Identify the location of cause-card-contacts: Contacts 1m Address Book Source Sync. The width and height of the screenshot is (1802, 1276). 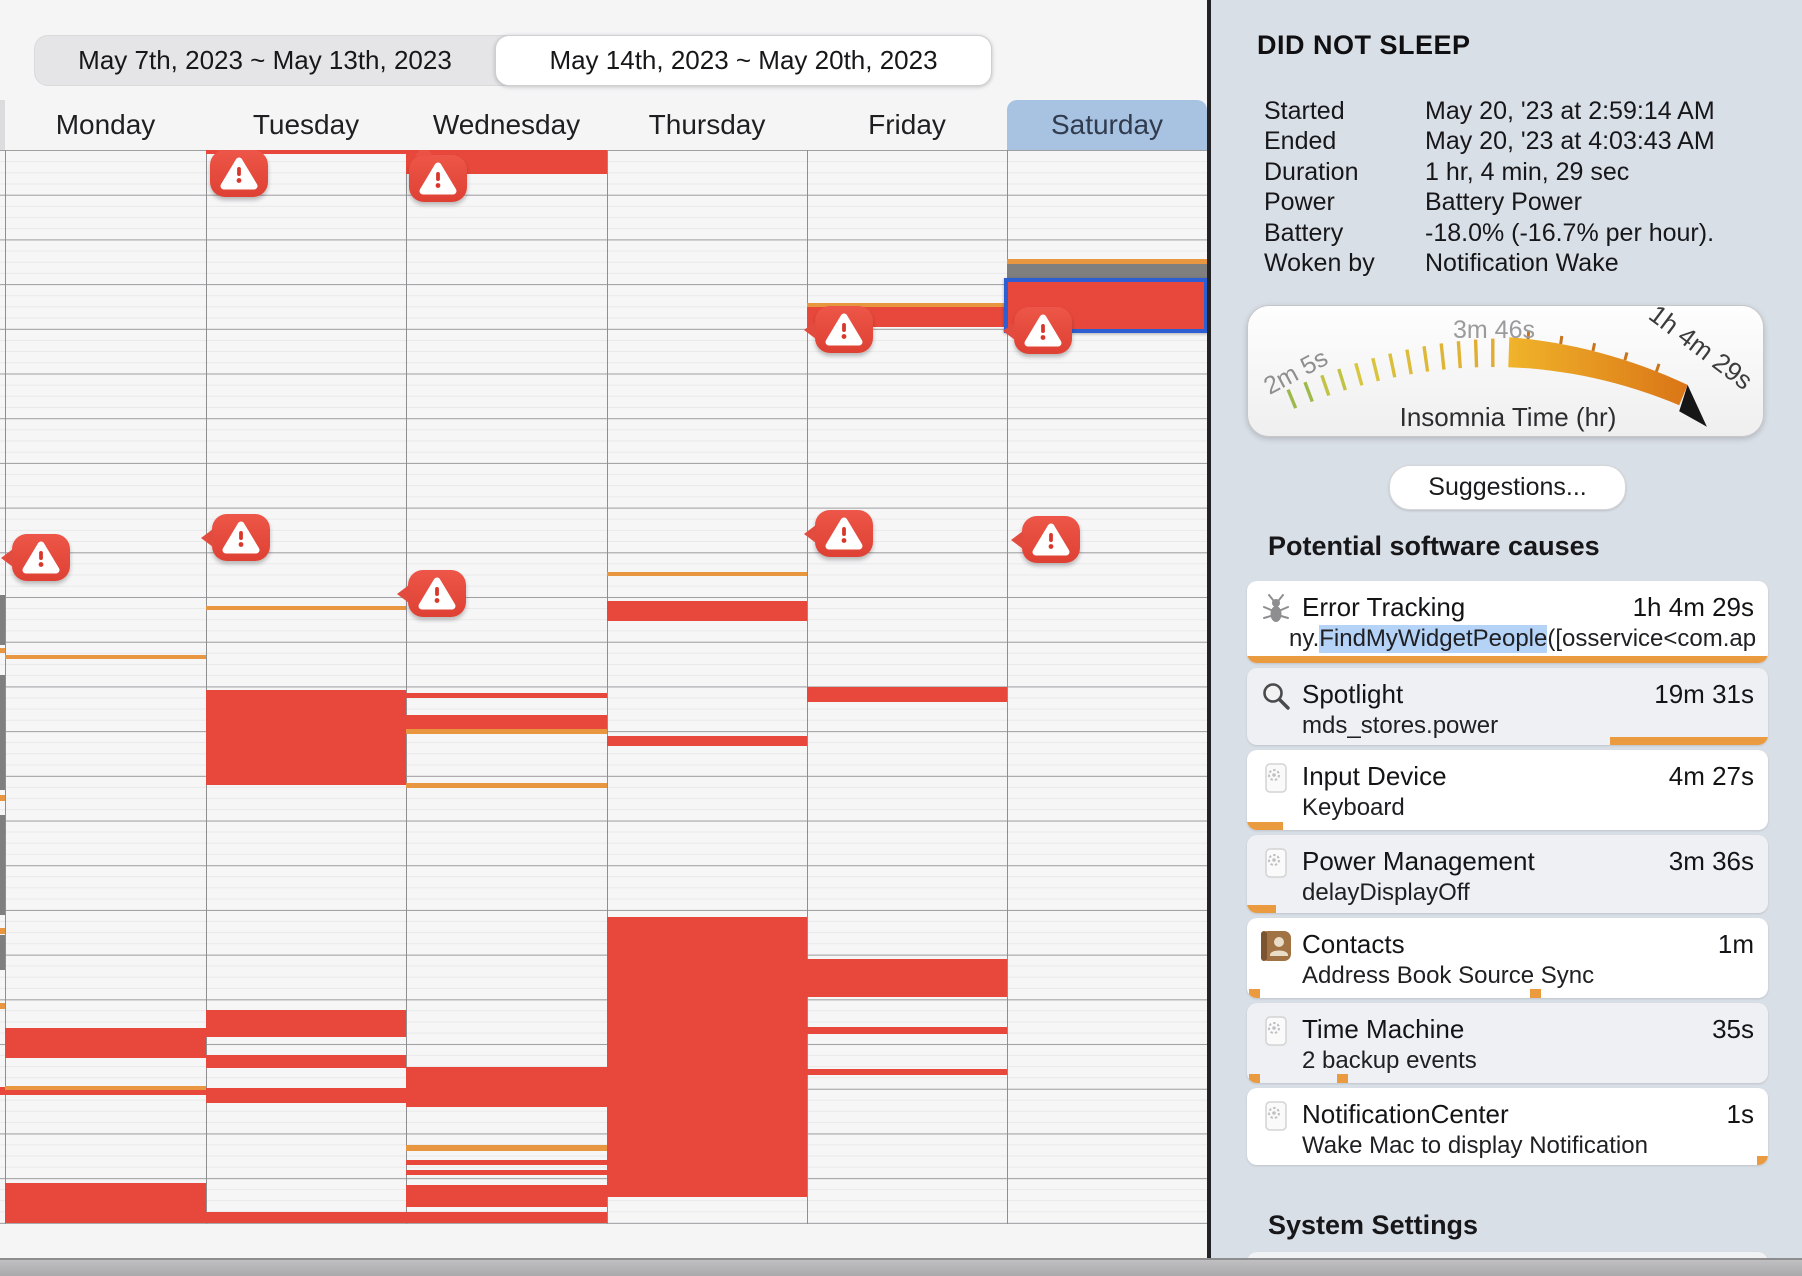
(1507, 958).